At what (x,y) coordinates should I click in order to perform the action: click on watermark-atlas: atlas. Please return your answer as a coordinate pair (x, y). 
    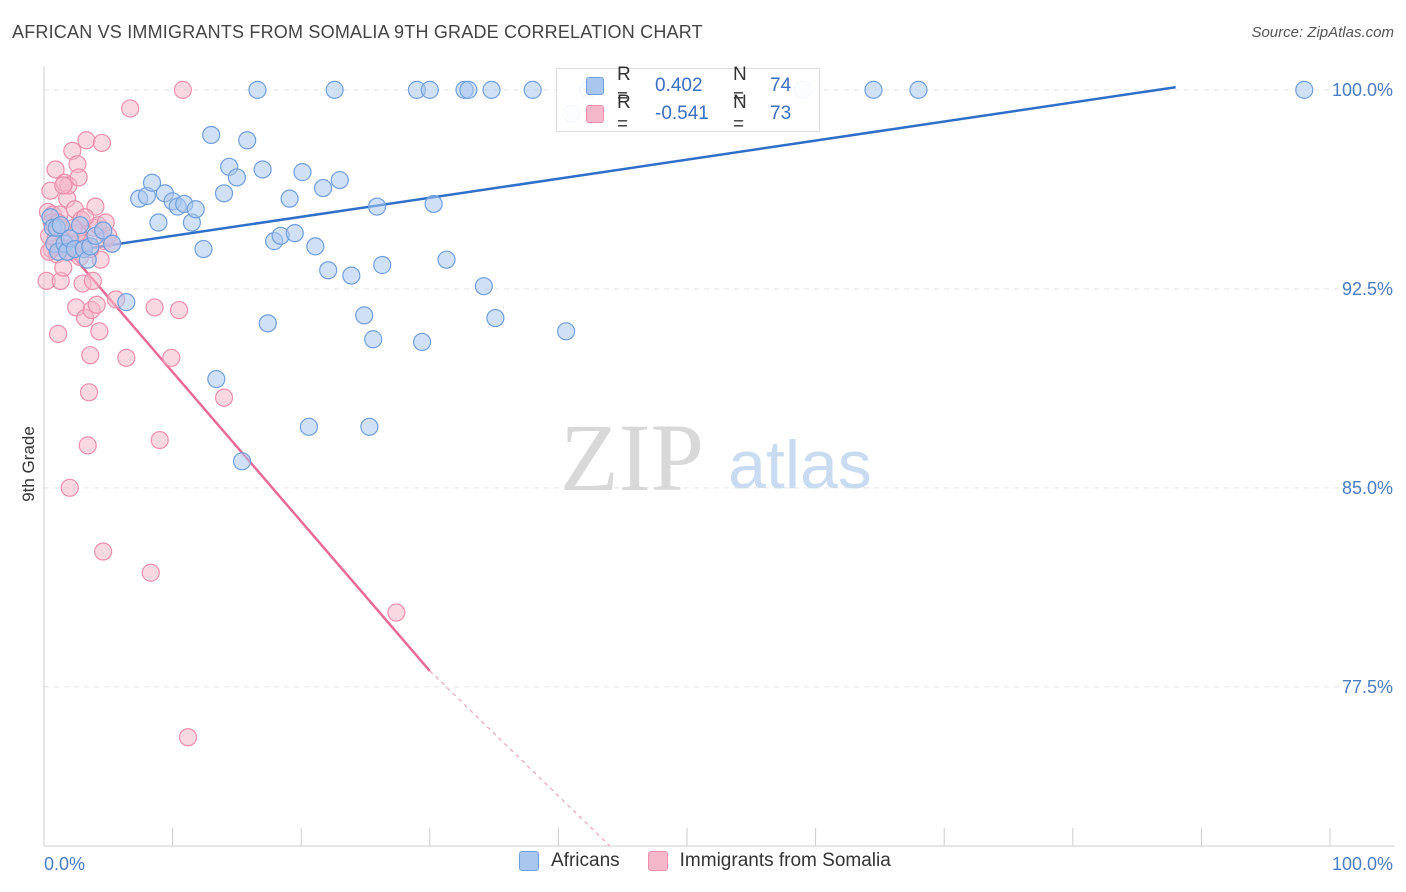
    Looking at the image, I should click on (800, 465).